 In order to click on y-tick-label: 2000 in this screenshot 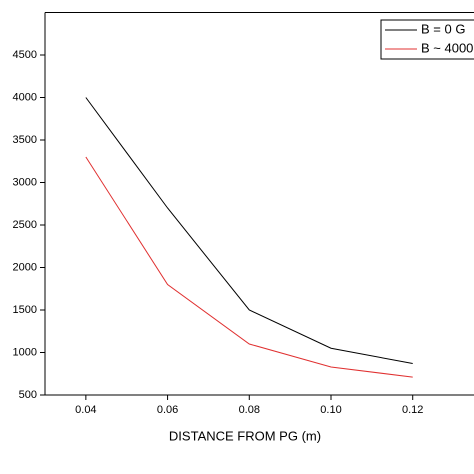, I will do `click(25, 267)`.